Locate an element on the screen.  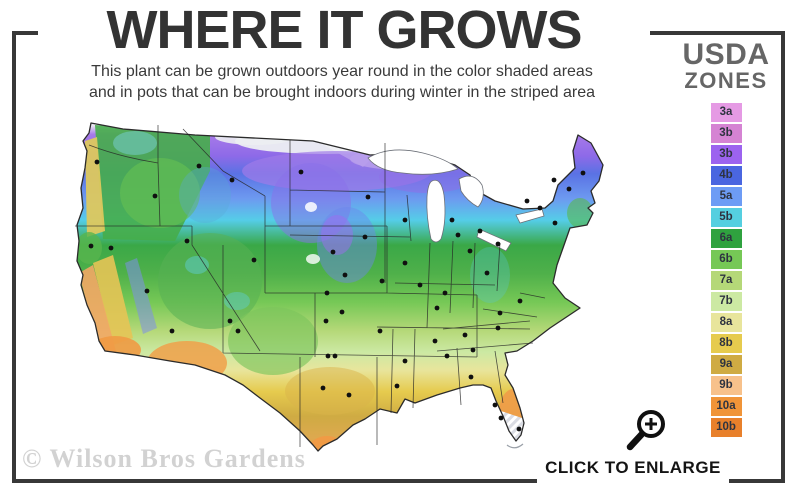
zone-chip-8a: 8a is located at coordinates (726, 322).